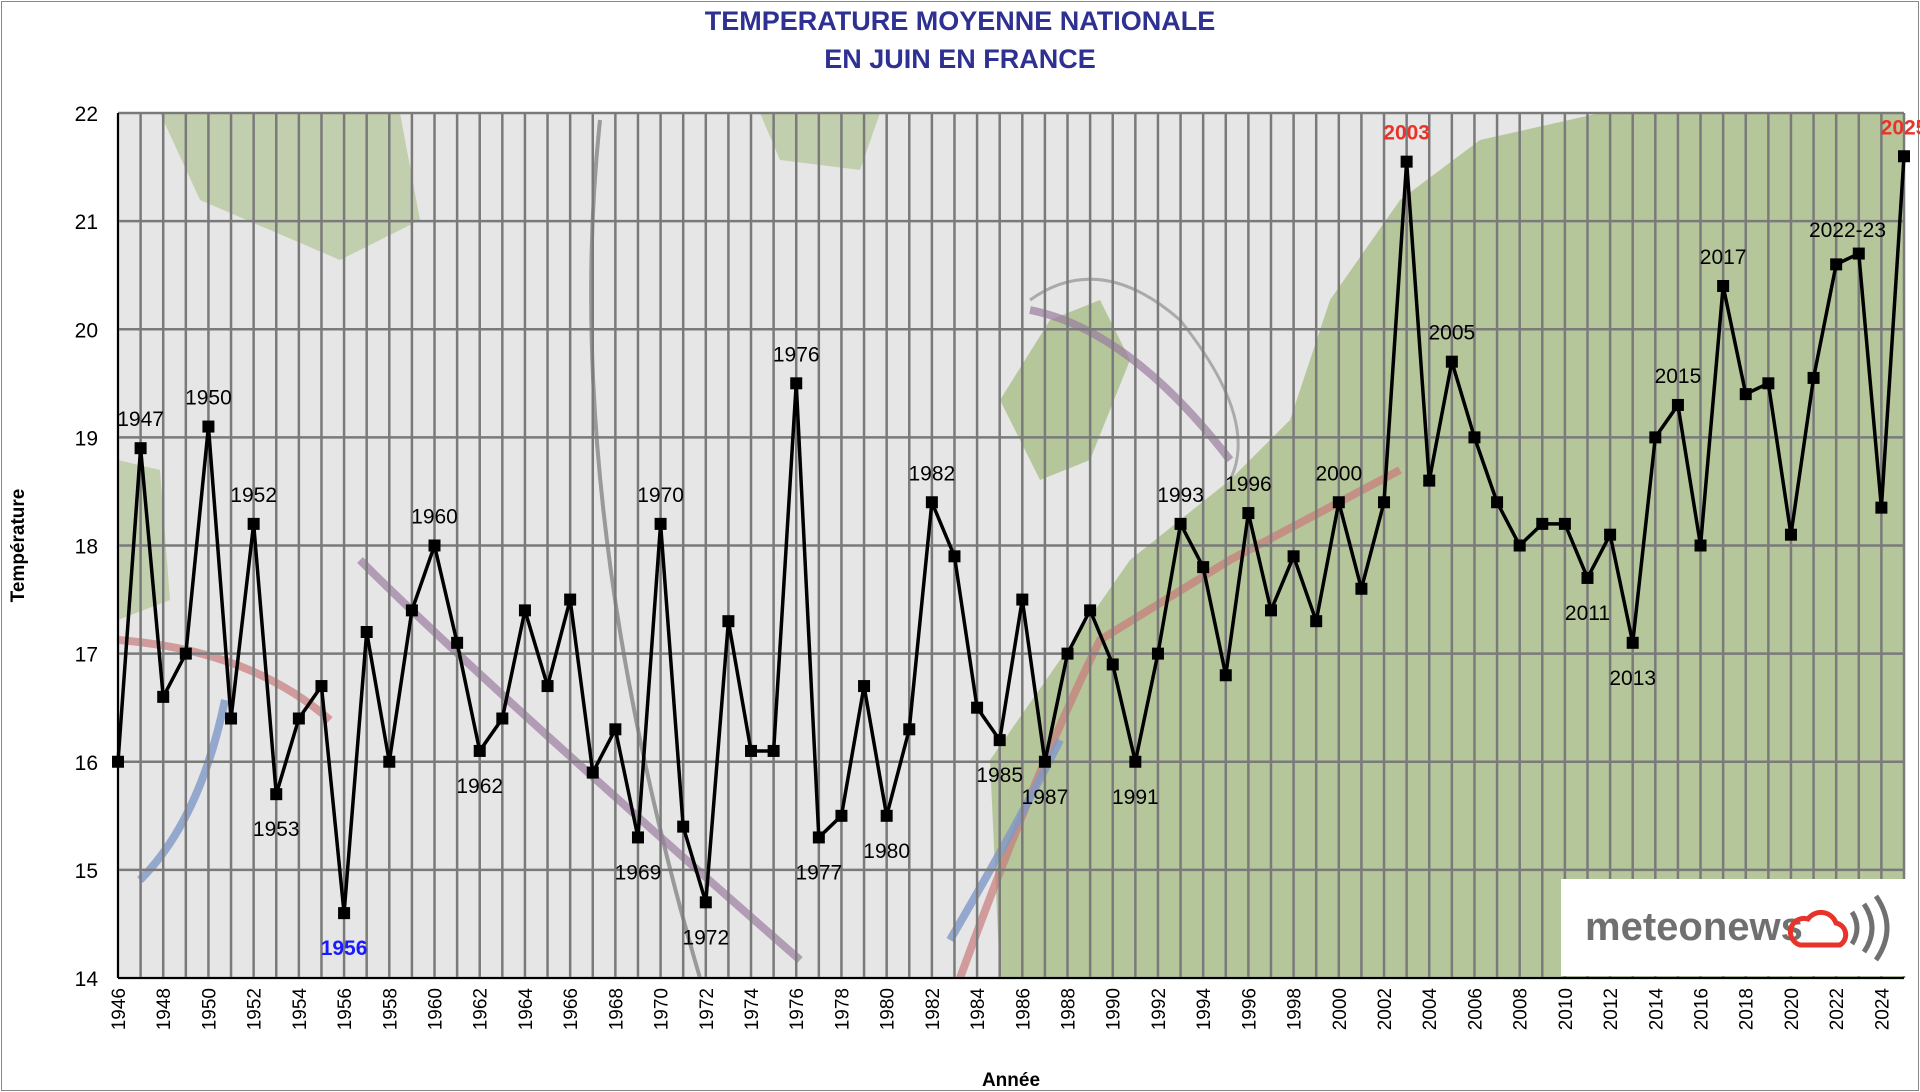 The height and width of the screenshot is (1092, 1920). I want to click on year-annotation: 1960, so click(434, 517).